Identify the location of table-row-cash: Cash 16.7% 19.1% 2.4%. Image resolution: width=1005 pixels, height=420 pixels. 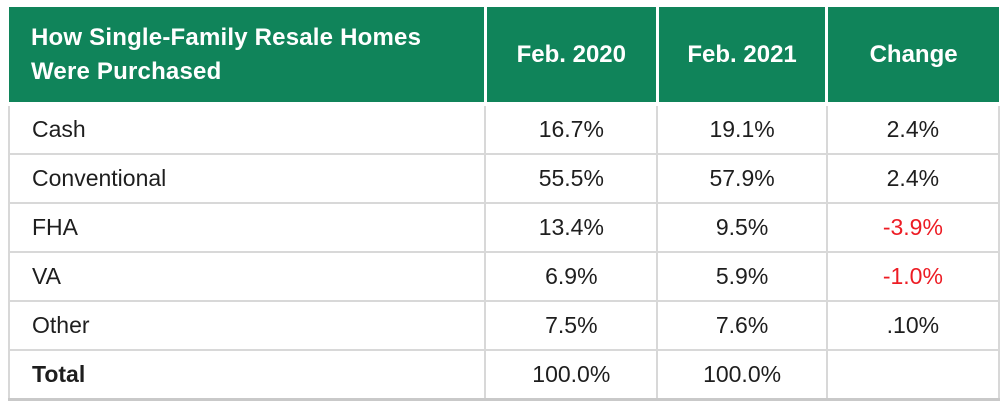
(504, 129).